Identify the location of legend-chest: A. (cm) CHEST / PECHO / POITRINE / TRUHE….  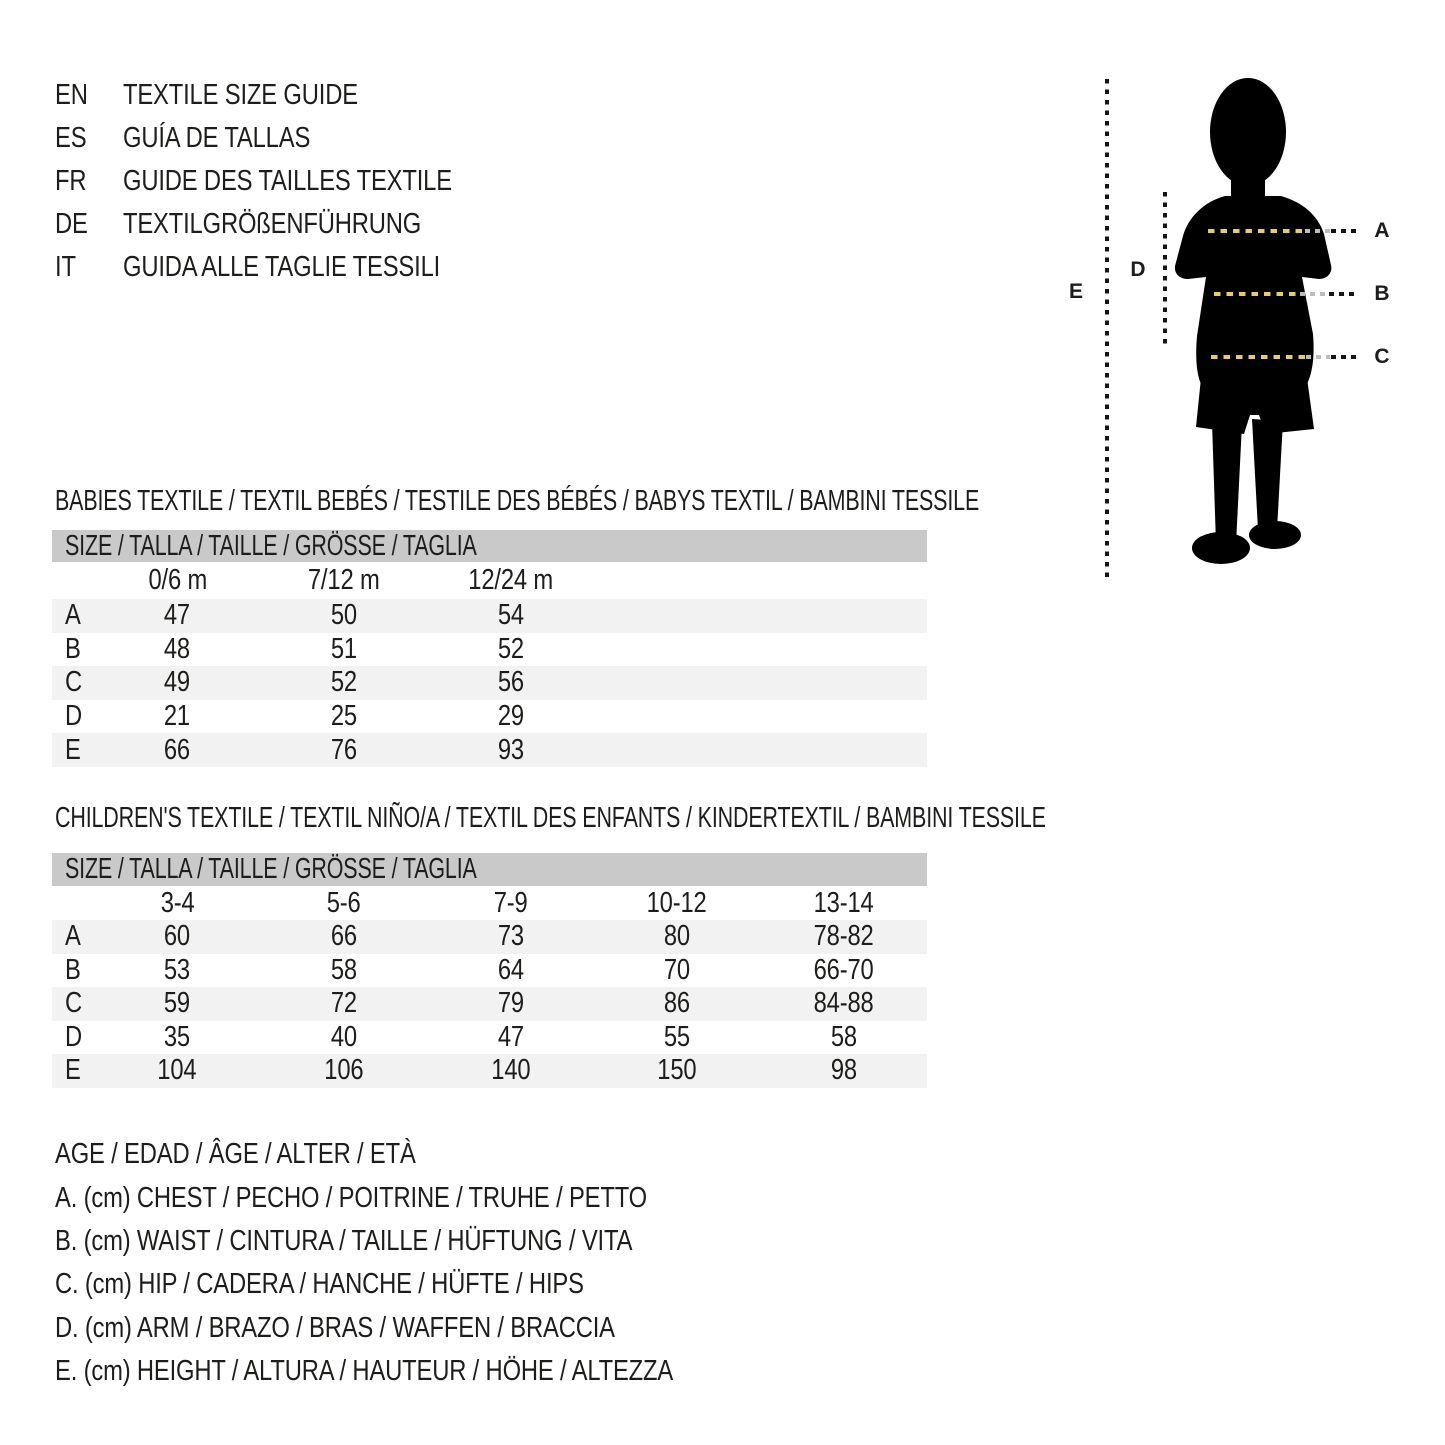
(351, 1197).